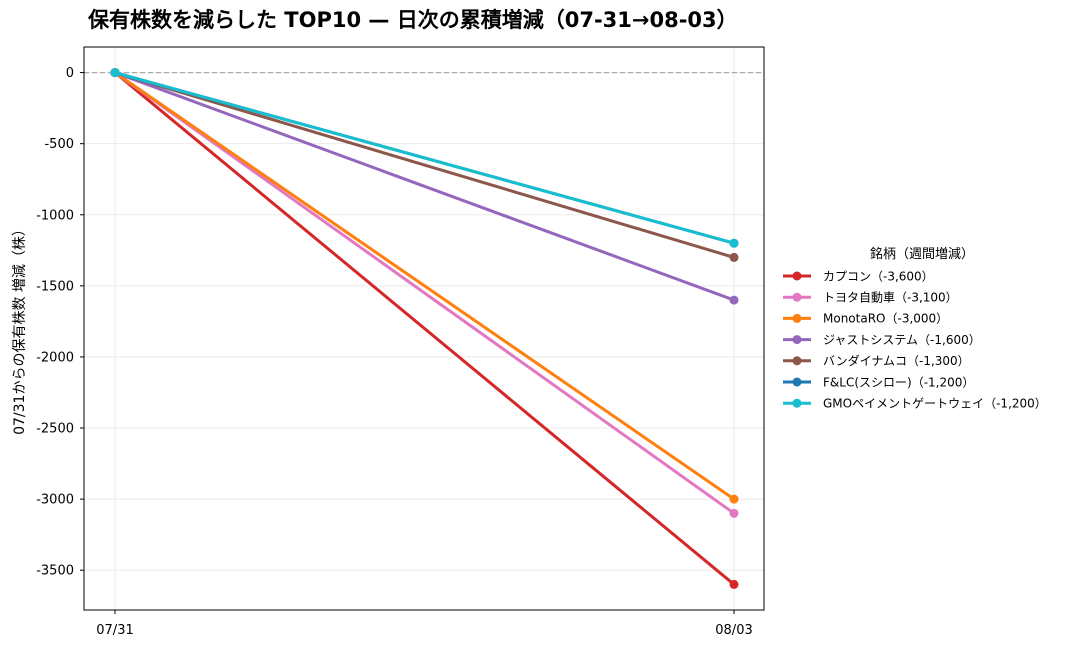  What do you see at coordinates (922, 254) in the screenshot?
I see `legend-title: 銘柄（週間増減）` at bounding box center [922, 254].